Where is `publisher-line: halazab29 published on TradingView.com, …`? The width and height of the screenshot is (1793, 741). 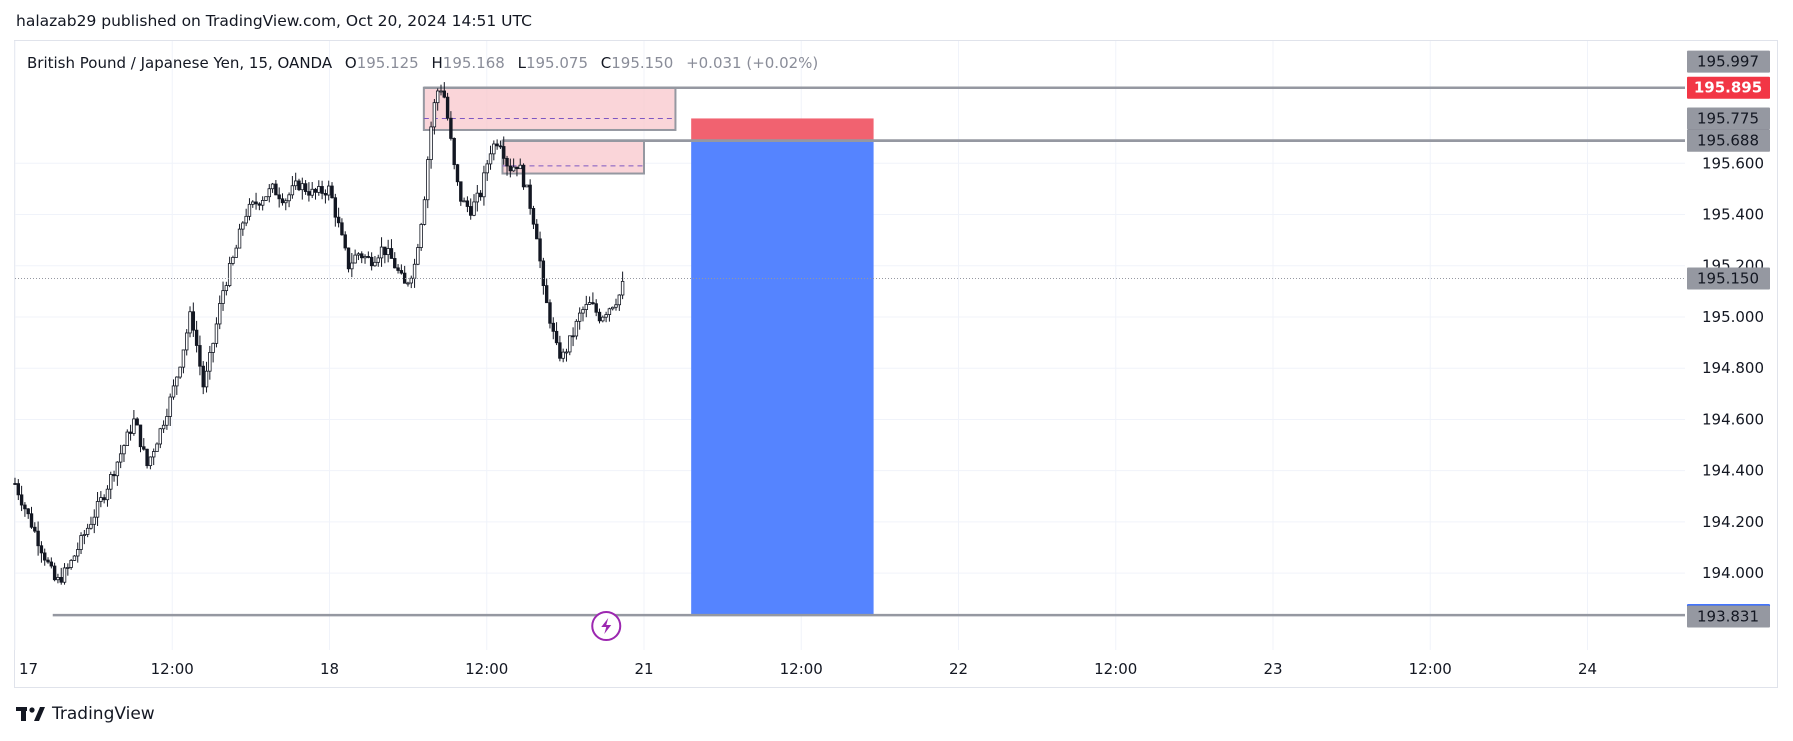
publisher-line: halazab29 published on TradingView.com, … is located at coordinates (274, 21).